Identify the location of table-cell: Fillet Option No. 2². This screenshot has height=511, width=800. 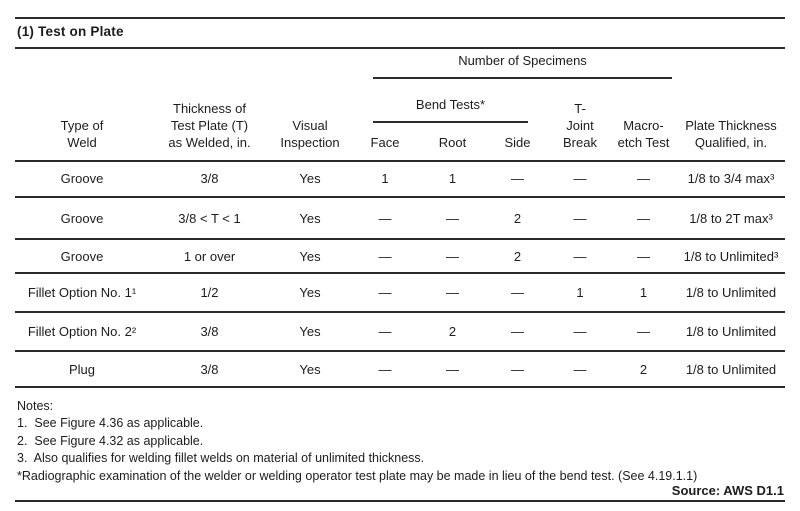
(82, 331).